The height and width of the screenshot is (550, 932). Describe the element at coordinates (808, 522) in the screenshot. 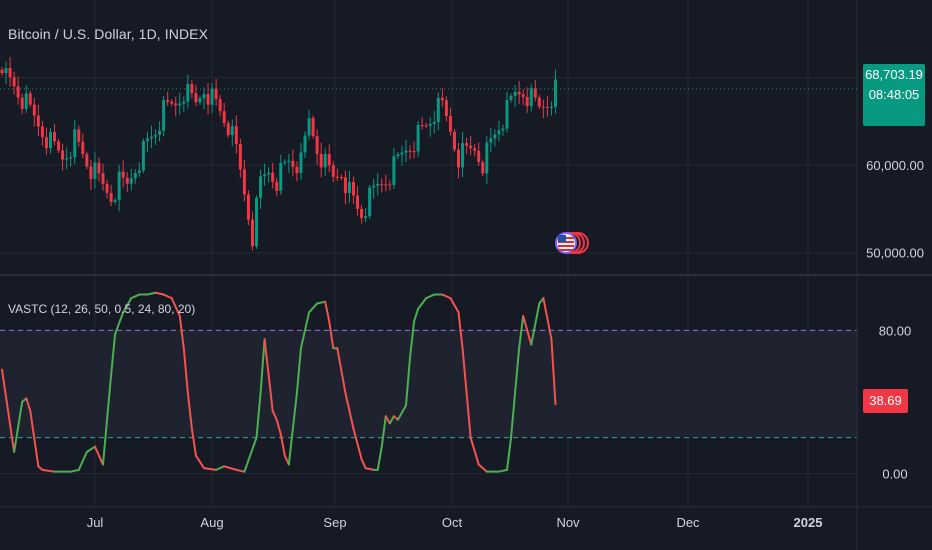

I see `time-tick-label: 2025` at that location.